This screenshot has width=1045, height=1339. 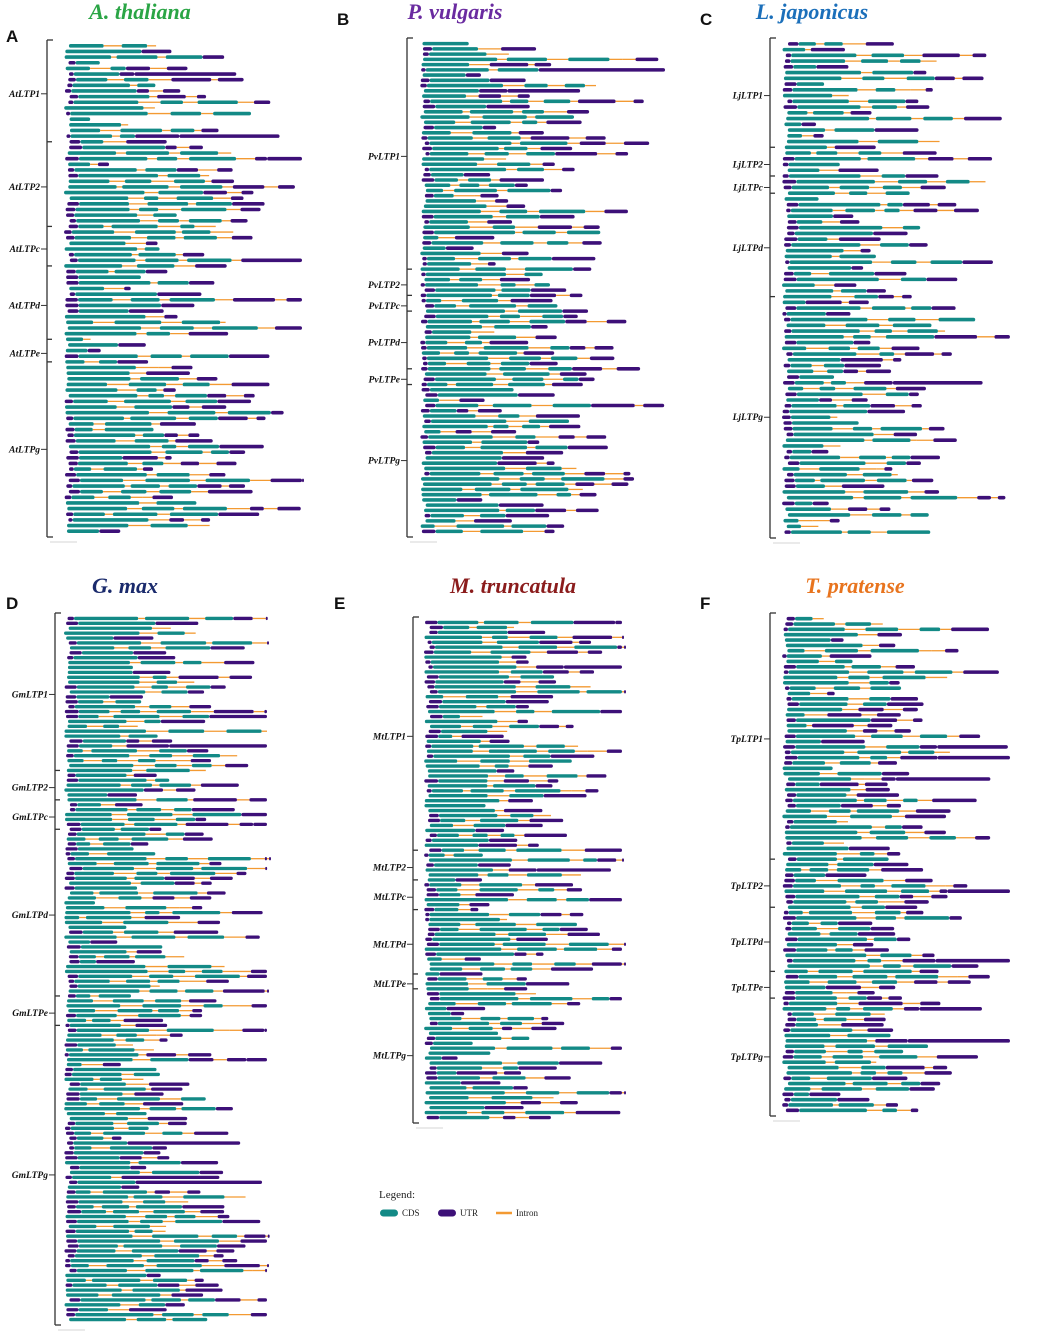 What do you see at coordinates (748, 188) in the screenshot?
I see `group-label: LjLTPc` at bounding box center [748, 188].